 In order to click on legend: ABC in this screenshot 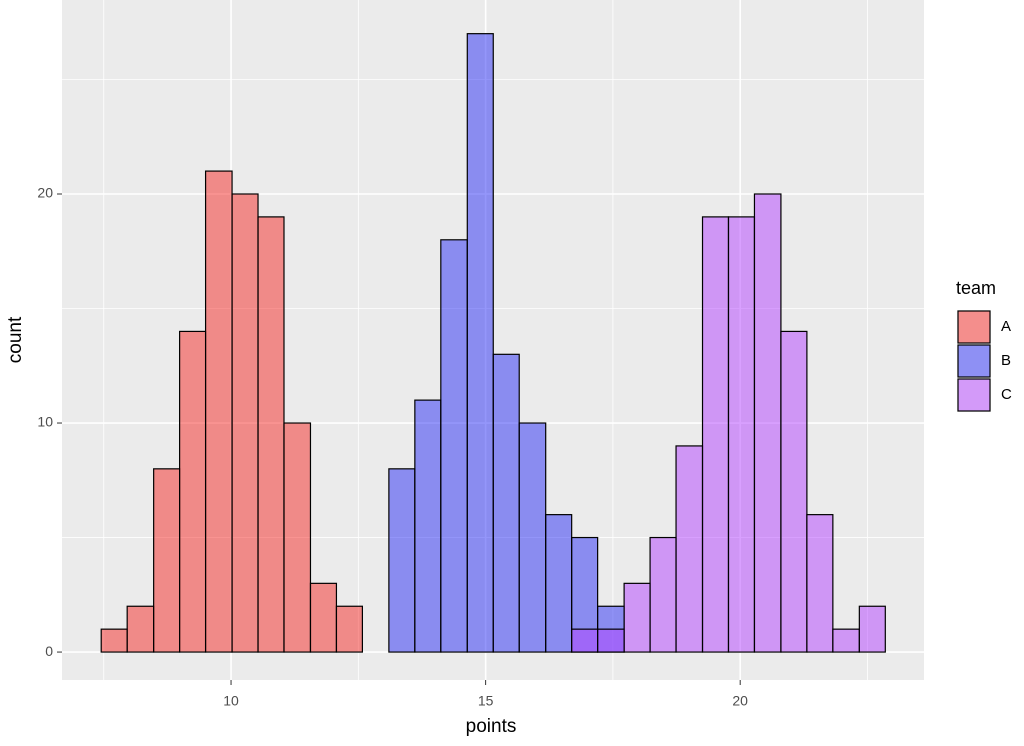, I will do `click(984, 361)`.